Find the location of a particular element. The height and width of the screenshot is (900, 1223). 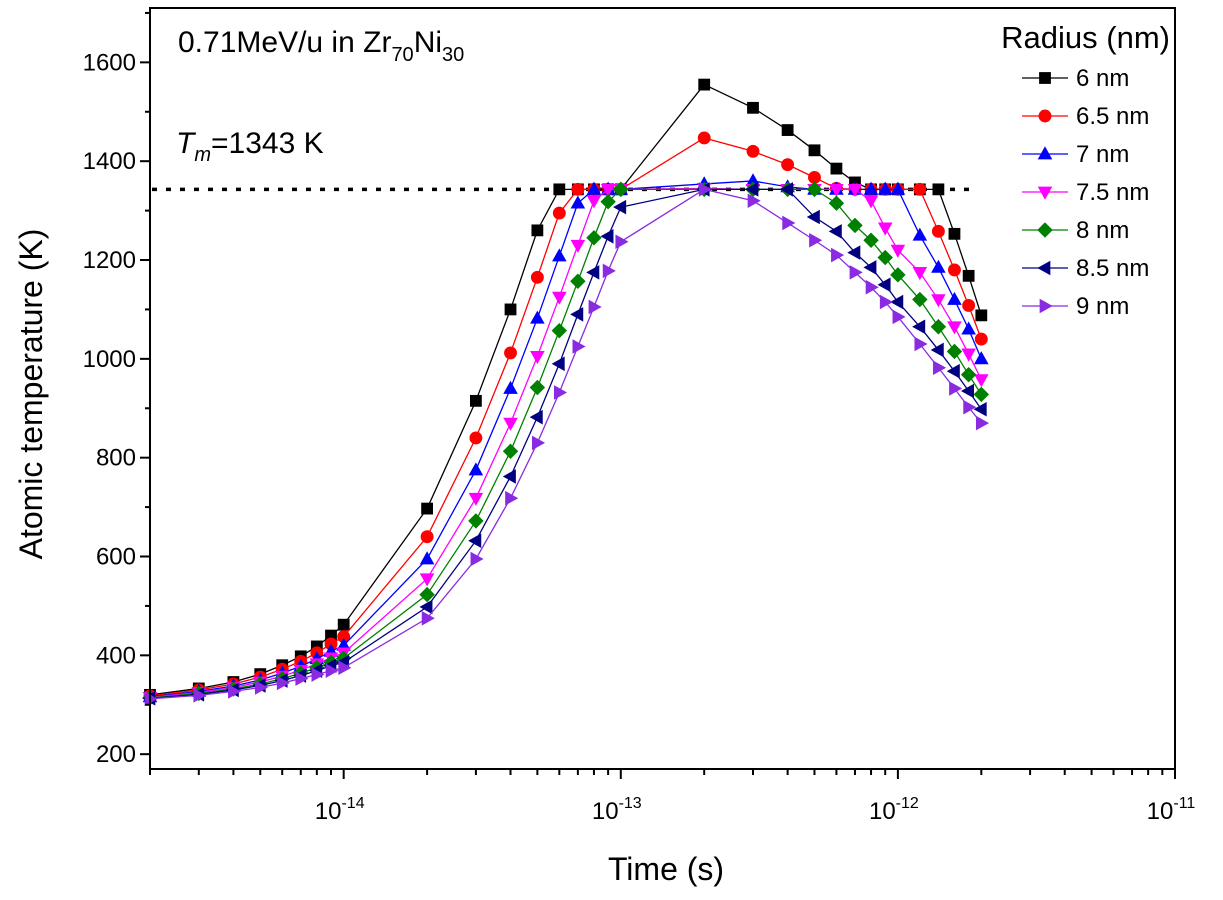

x-tick-label: 10-11 is located at coordinates (1171, 810).